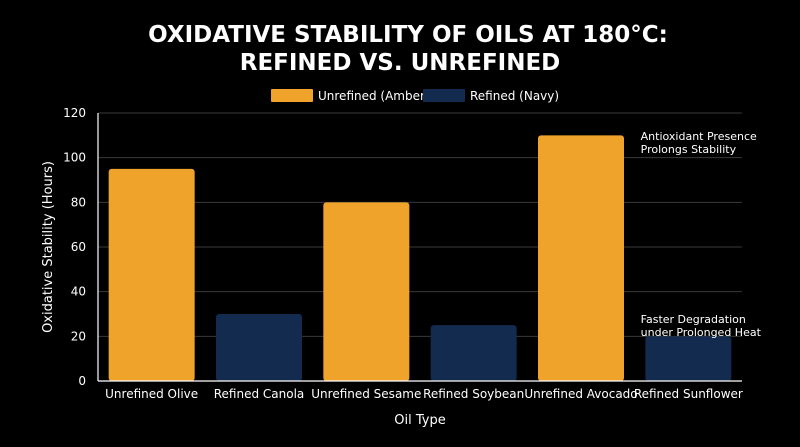  I want to click on y-tick-label: 120, so click(74, 113).